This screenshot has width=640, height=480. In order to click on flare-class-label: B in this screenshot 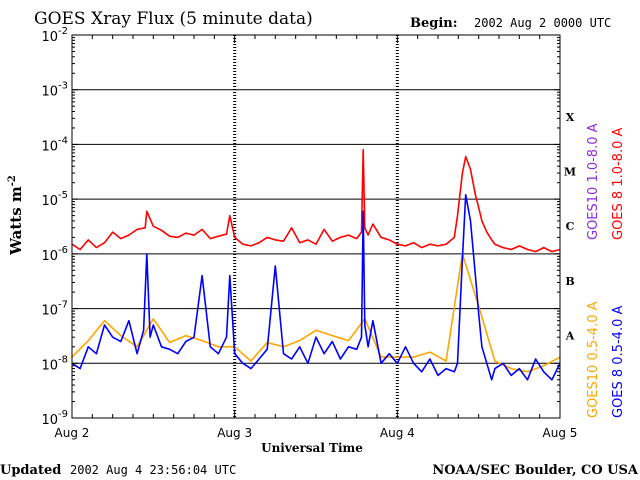, I will do `click(569, 281)`.